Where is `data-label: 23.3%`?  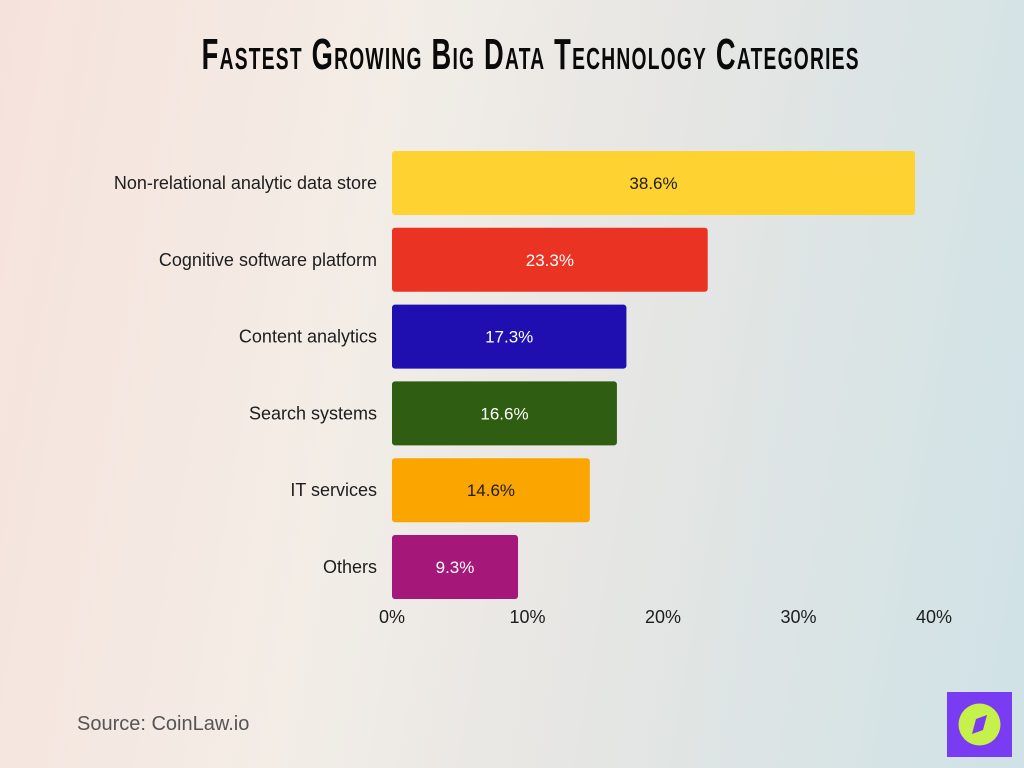
data-label: 23.3% is located at coordinates (550, 260).